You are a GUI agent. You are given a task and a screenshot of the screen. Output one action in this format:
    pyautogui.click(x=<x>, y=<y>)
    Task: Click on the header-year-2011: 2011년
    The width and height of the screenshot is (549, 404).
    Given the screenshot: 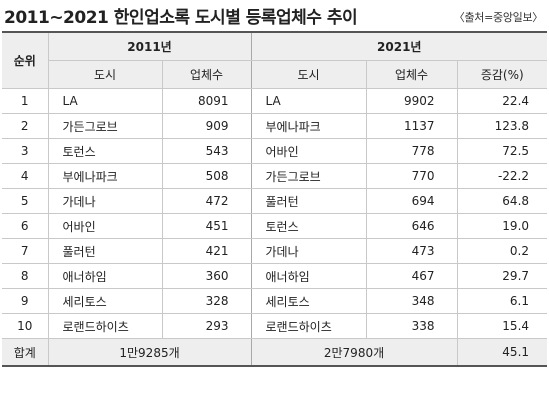 What is the action you would take?
    pyautogui.click(x=149, y=46)
    